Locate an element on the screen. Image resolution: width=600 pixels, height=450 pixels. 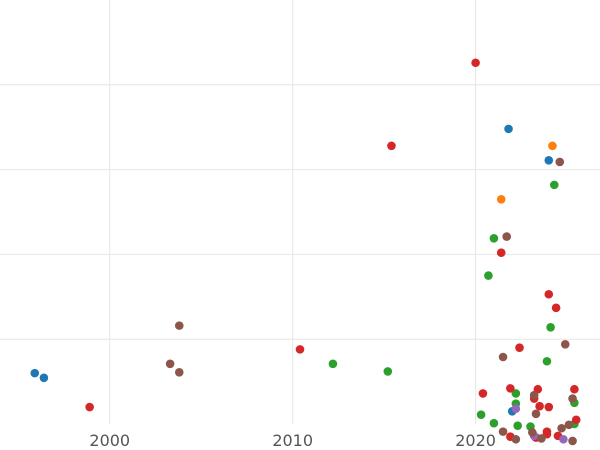
x-axis-tick-labels: 2000 2010 2020 is located at coordinates (292, 440).